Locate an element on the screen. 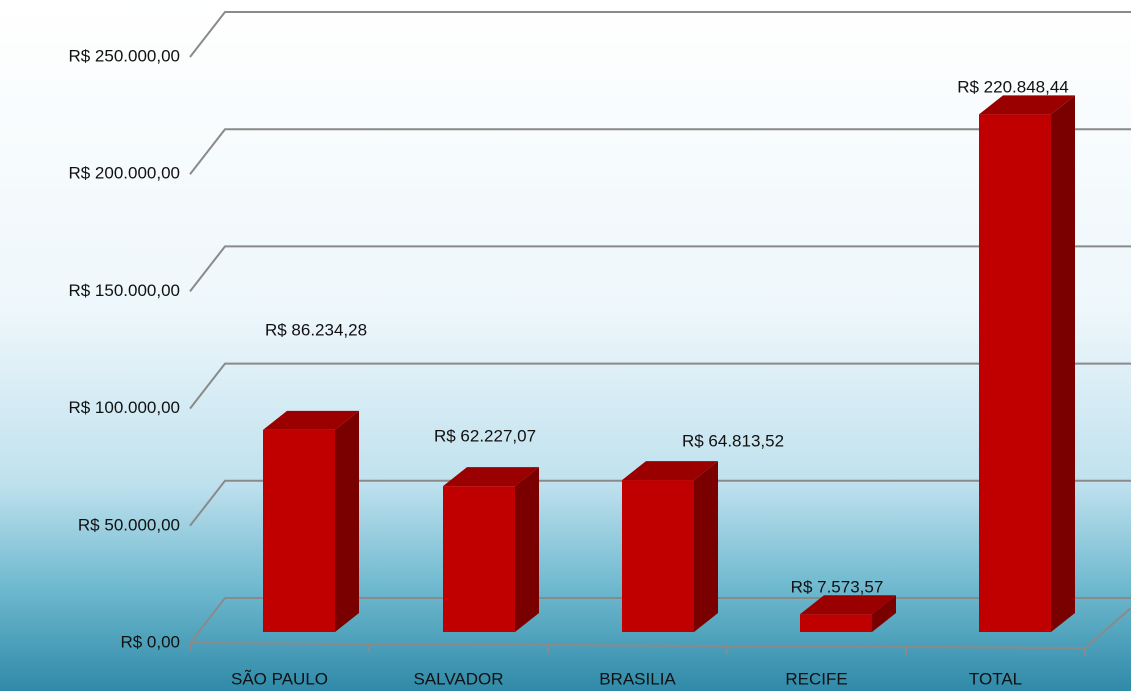 The image size is (1131, 691). x-tick-label: BRASILIA is located at coordinates (637, 678).